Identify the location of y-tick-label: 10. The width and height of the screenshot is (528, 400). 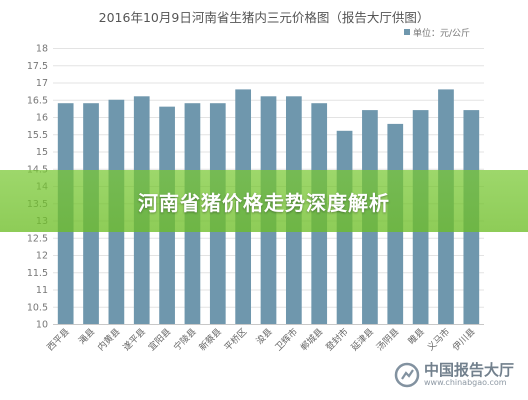
(42, 325).